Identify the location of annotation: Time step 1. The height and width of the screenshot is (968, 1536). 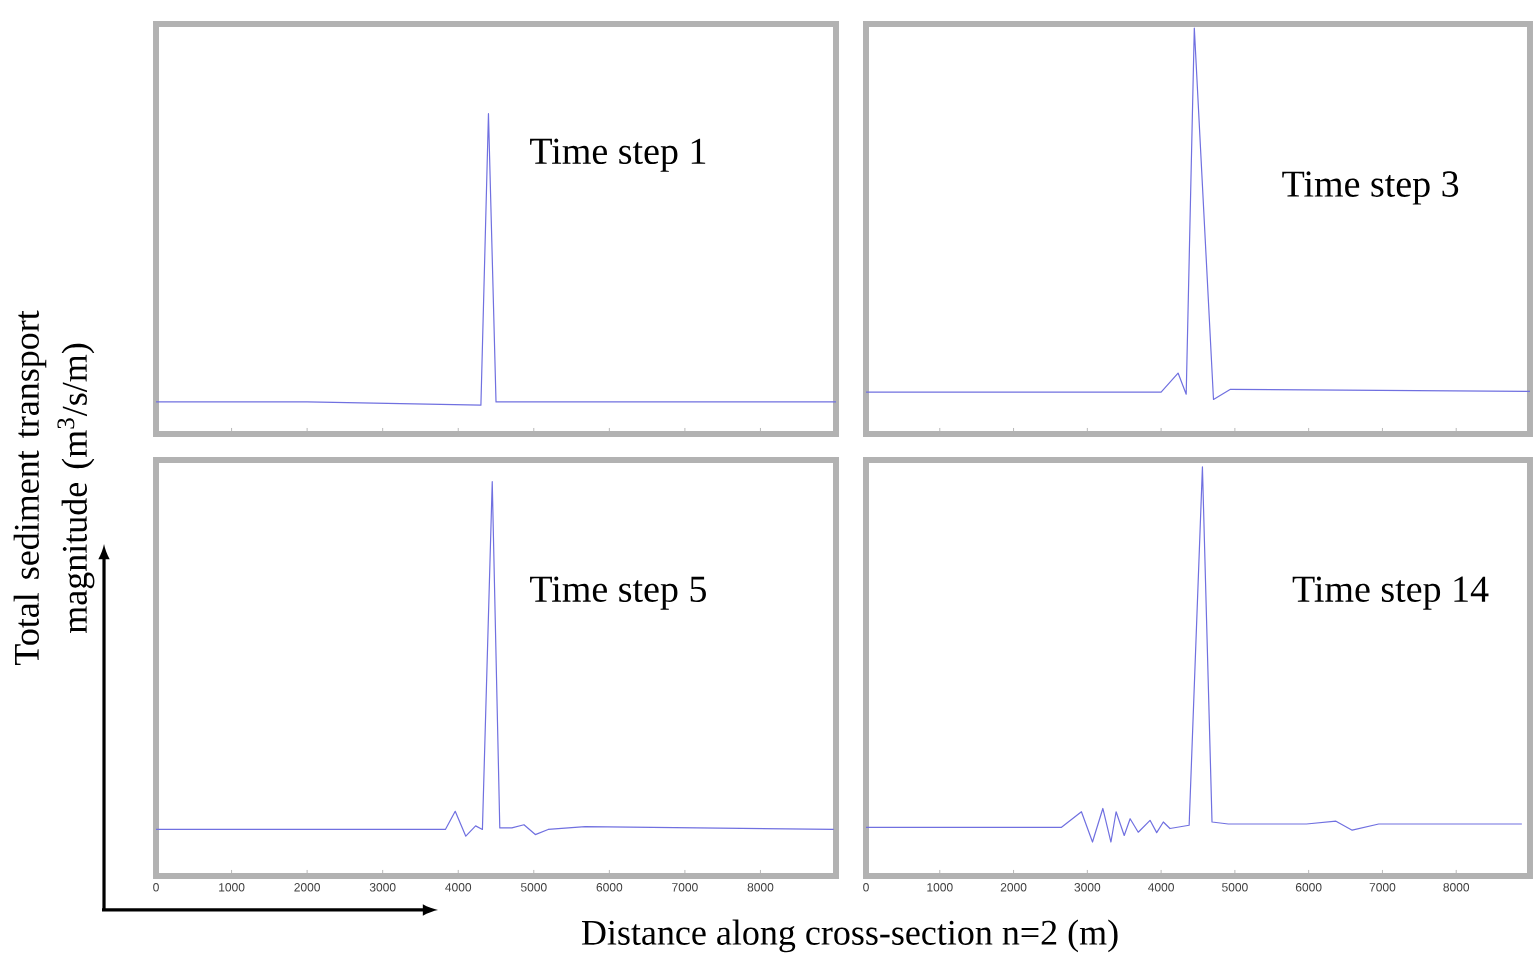
(618, 155).